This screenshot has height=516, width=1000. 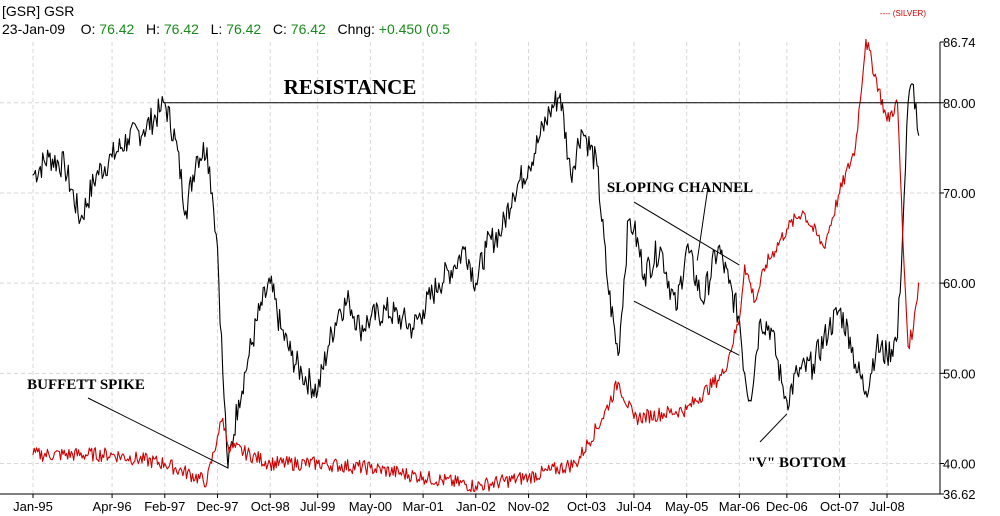 I want to click on x-tick-label: Jul-99, so click(x=317, y=506).